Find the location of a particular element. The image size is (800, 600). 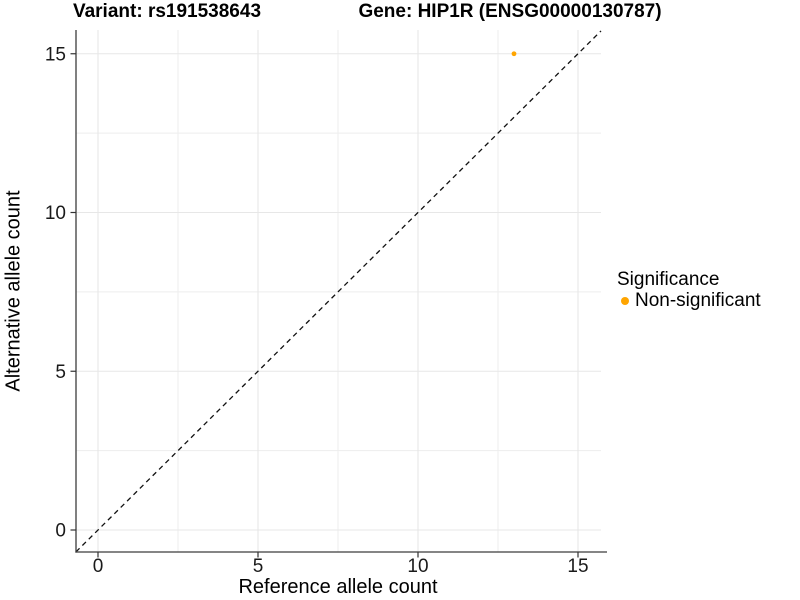

x-axis-title: Reference allele count is located at coordinates (338, 587).